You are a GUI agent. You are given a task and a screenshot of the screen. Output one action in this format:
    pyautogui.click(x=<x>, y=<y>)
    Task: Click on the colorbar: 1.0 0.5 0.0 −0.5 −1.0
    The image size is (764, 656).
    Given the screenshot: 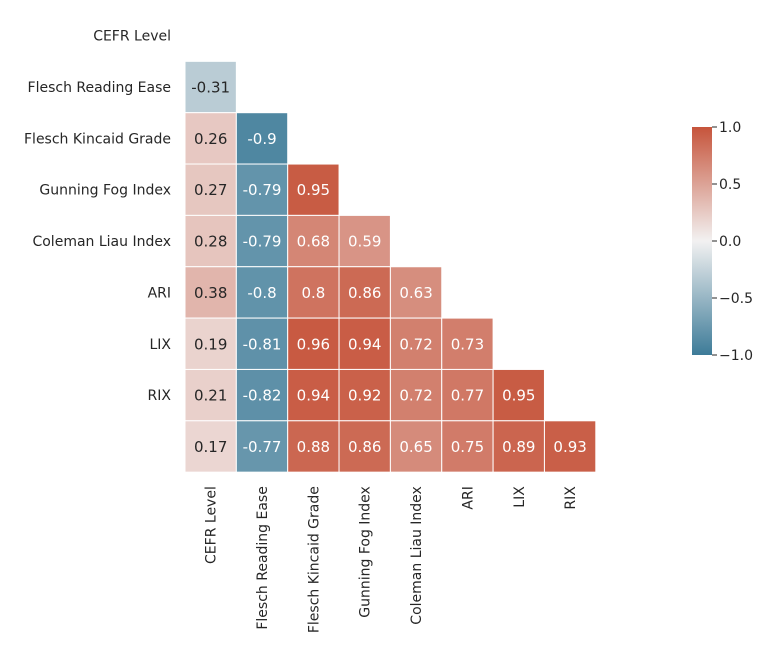 What is the action you would take?
    pyautogui.click(x=722, y=242)
    